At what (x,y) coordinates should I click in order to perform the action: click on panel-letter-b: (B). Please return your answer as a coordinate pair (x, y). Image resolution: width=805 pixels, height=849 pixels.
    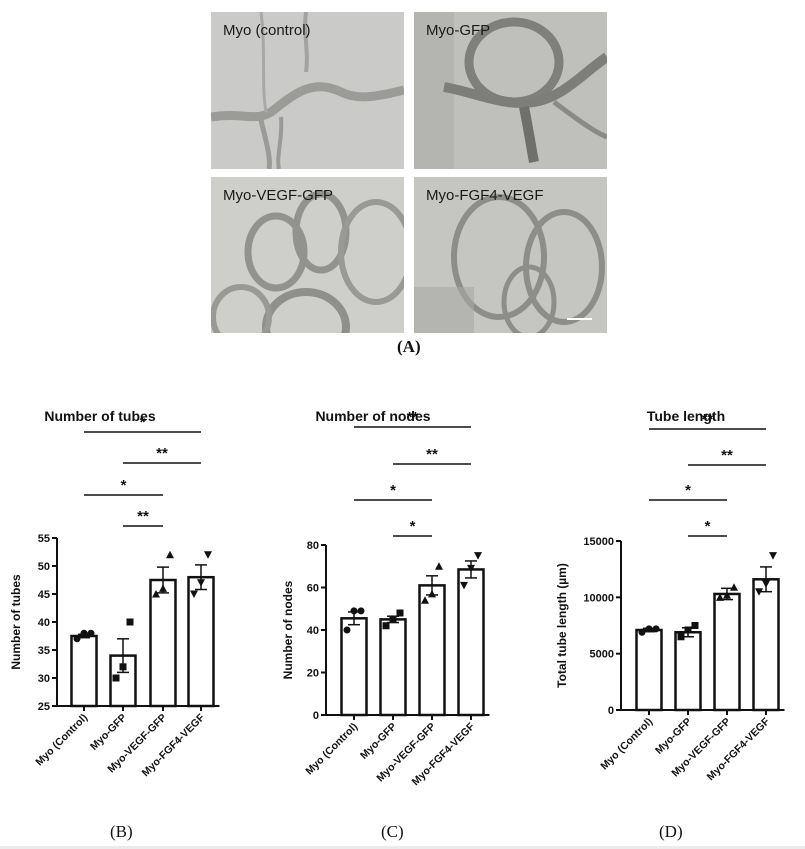
    Looking at the image, I should click on (121, 831).